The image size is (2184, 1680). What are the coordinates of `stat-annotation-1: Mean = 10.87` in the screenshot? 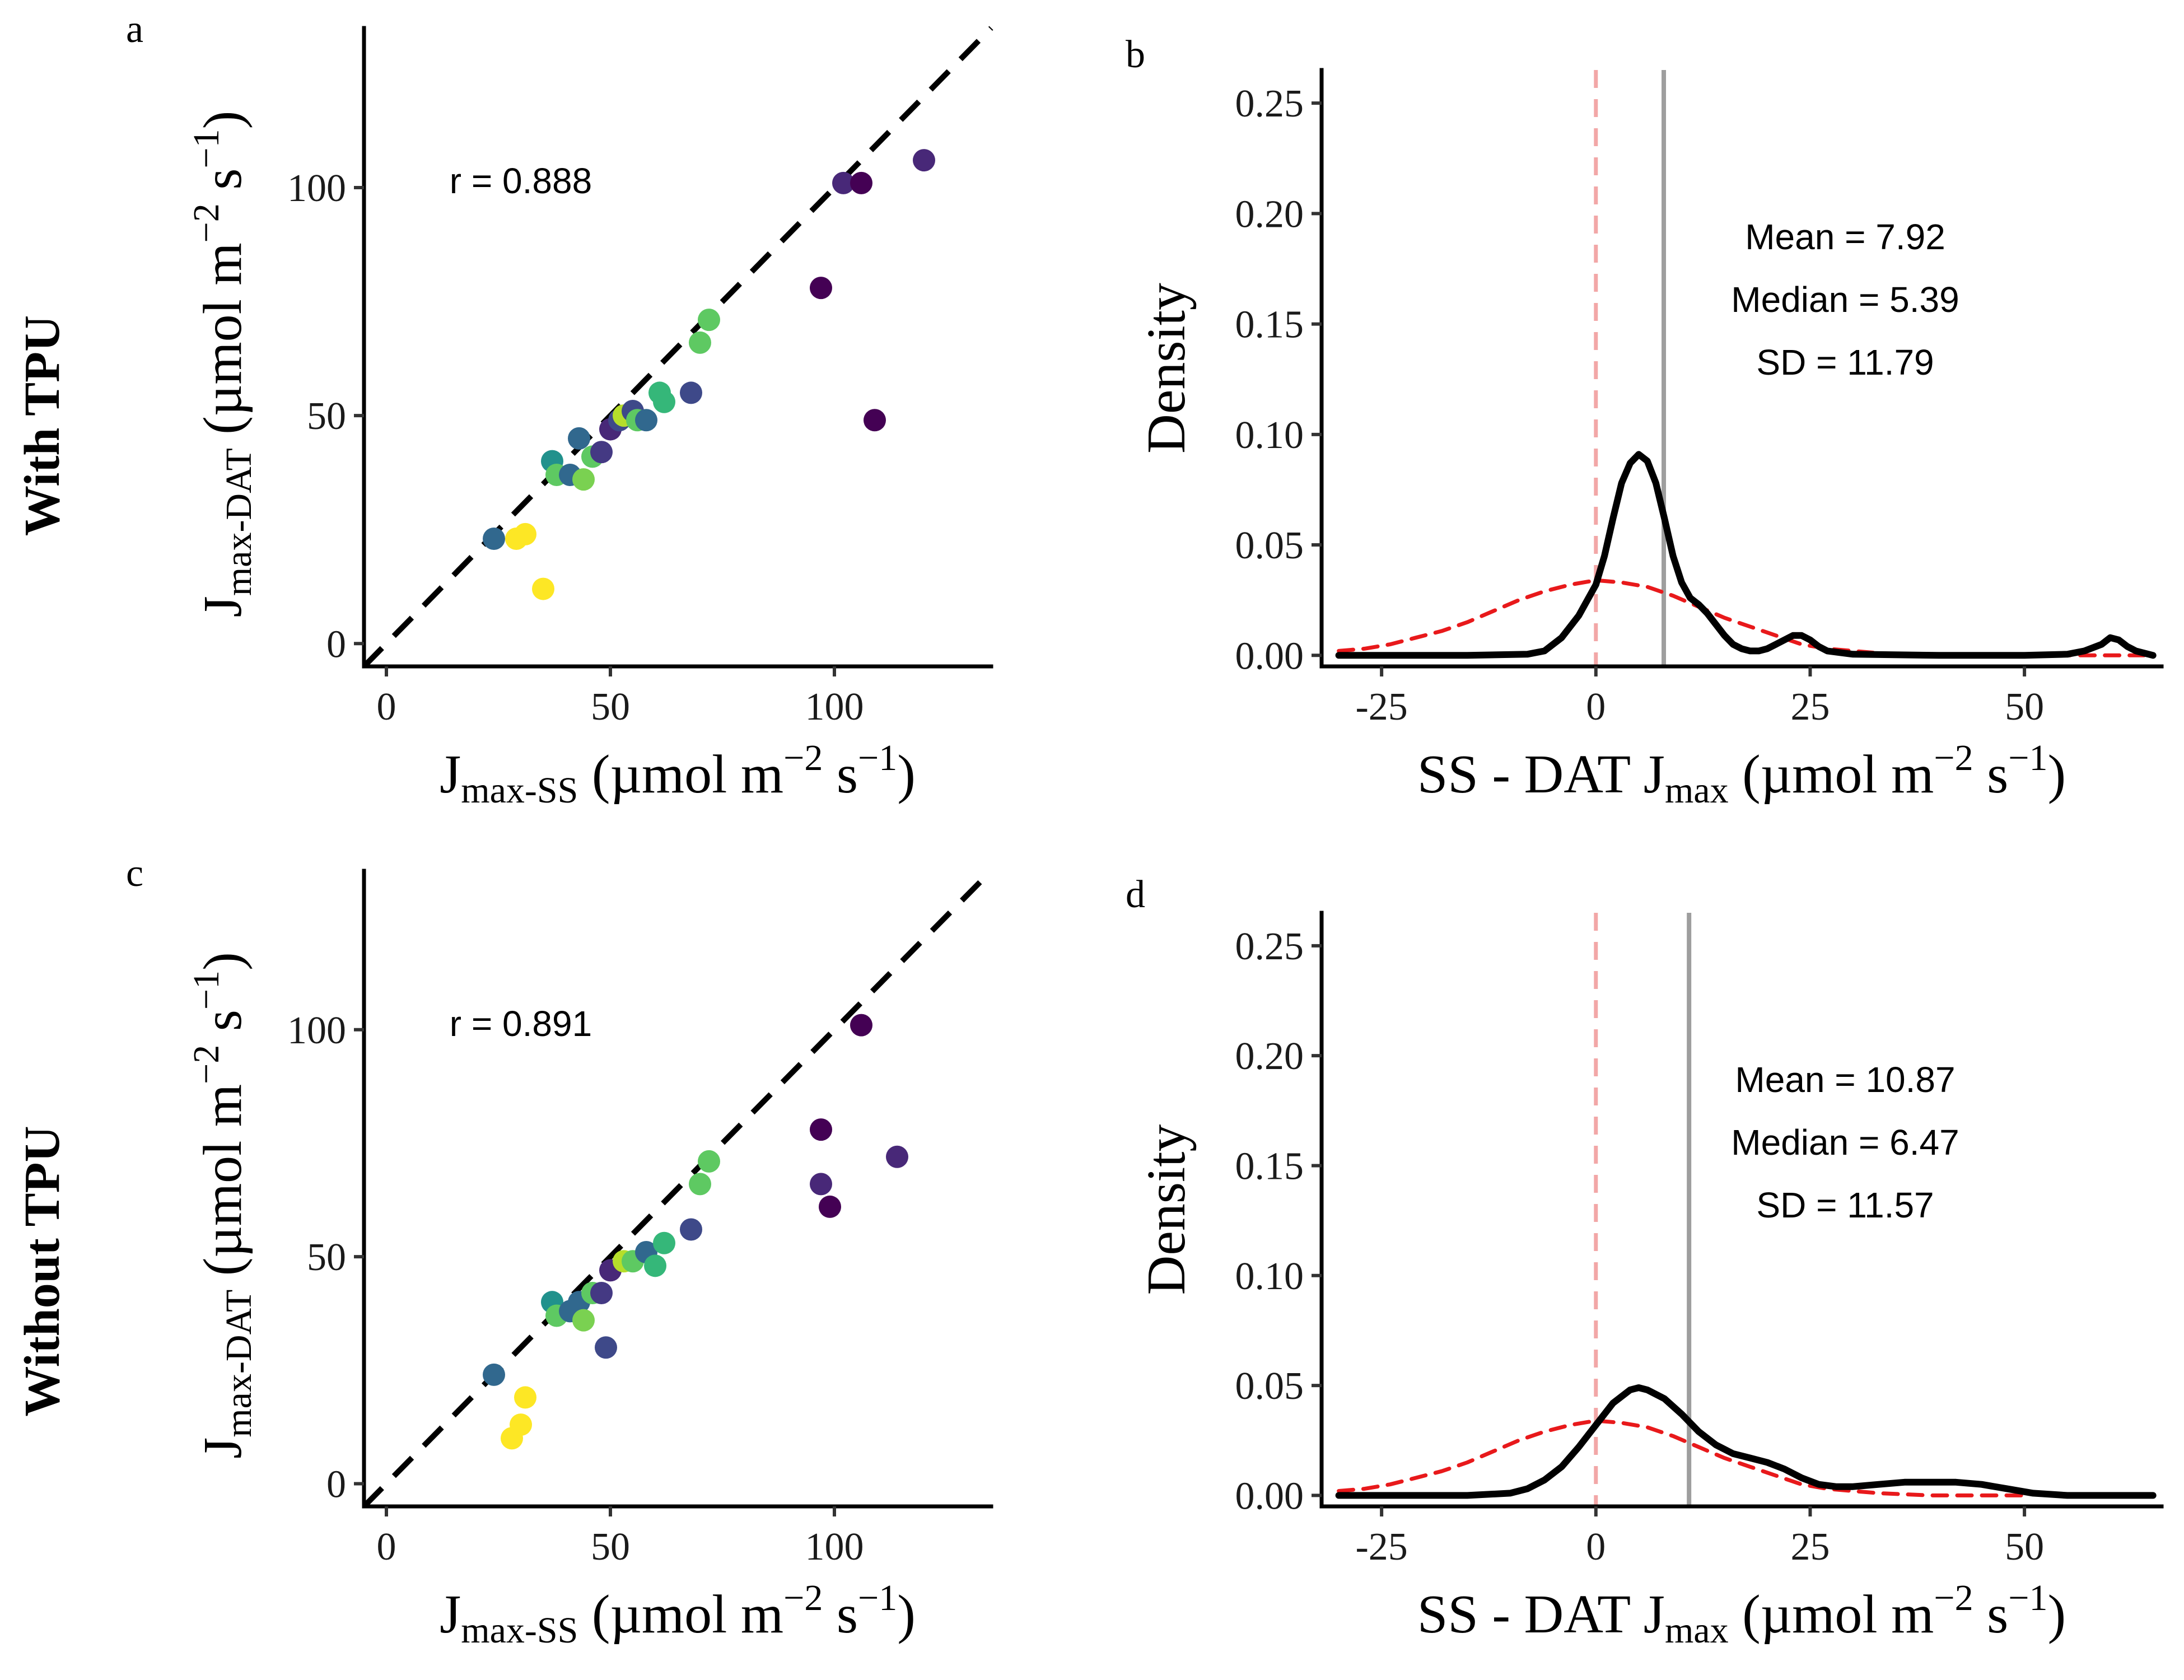 It's located at (1845, 1080).